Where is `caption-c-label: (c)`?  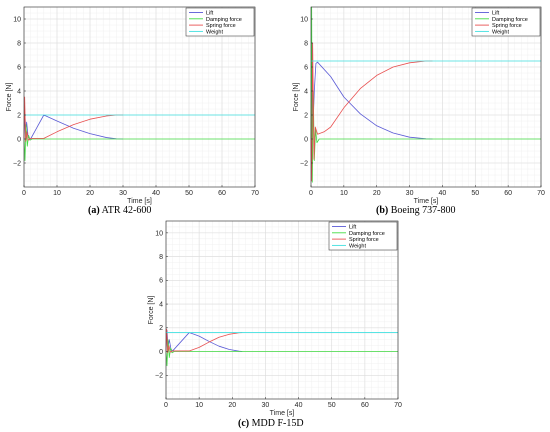 caption-c-label: (c) is located at coordinates (244, 423).